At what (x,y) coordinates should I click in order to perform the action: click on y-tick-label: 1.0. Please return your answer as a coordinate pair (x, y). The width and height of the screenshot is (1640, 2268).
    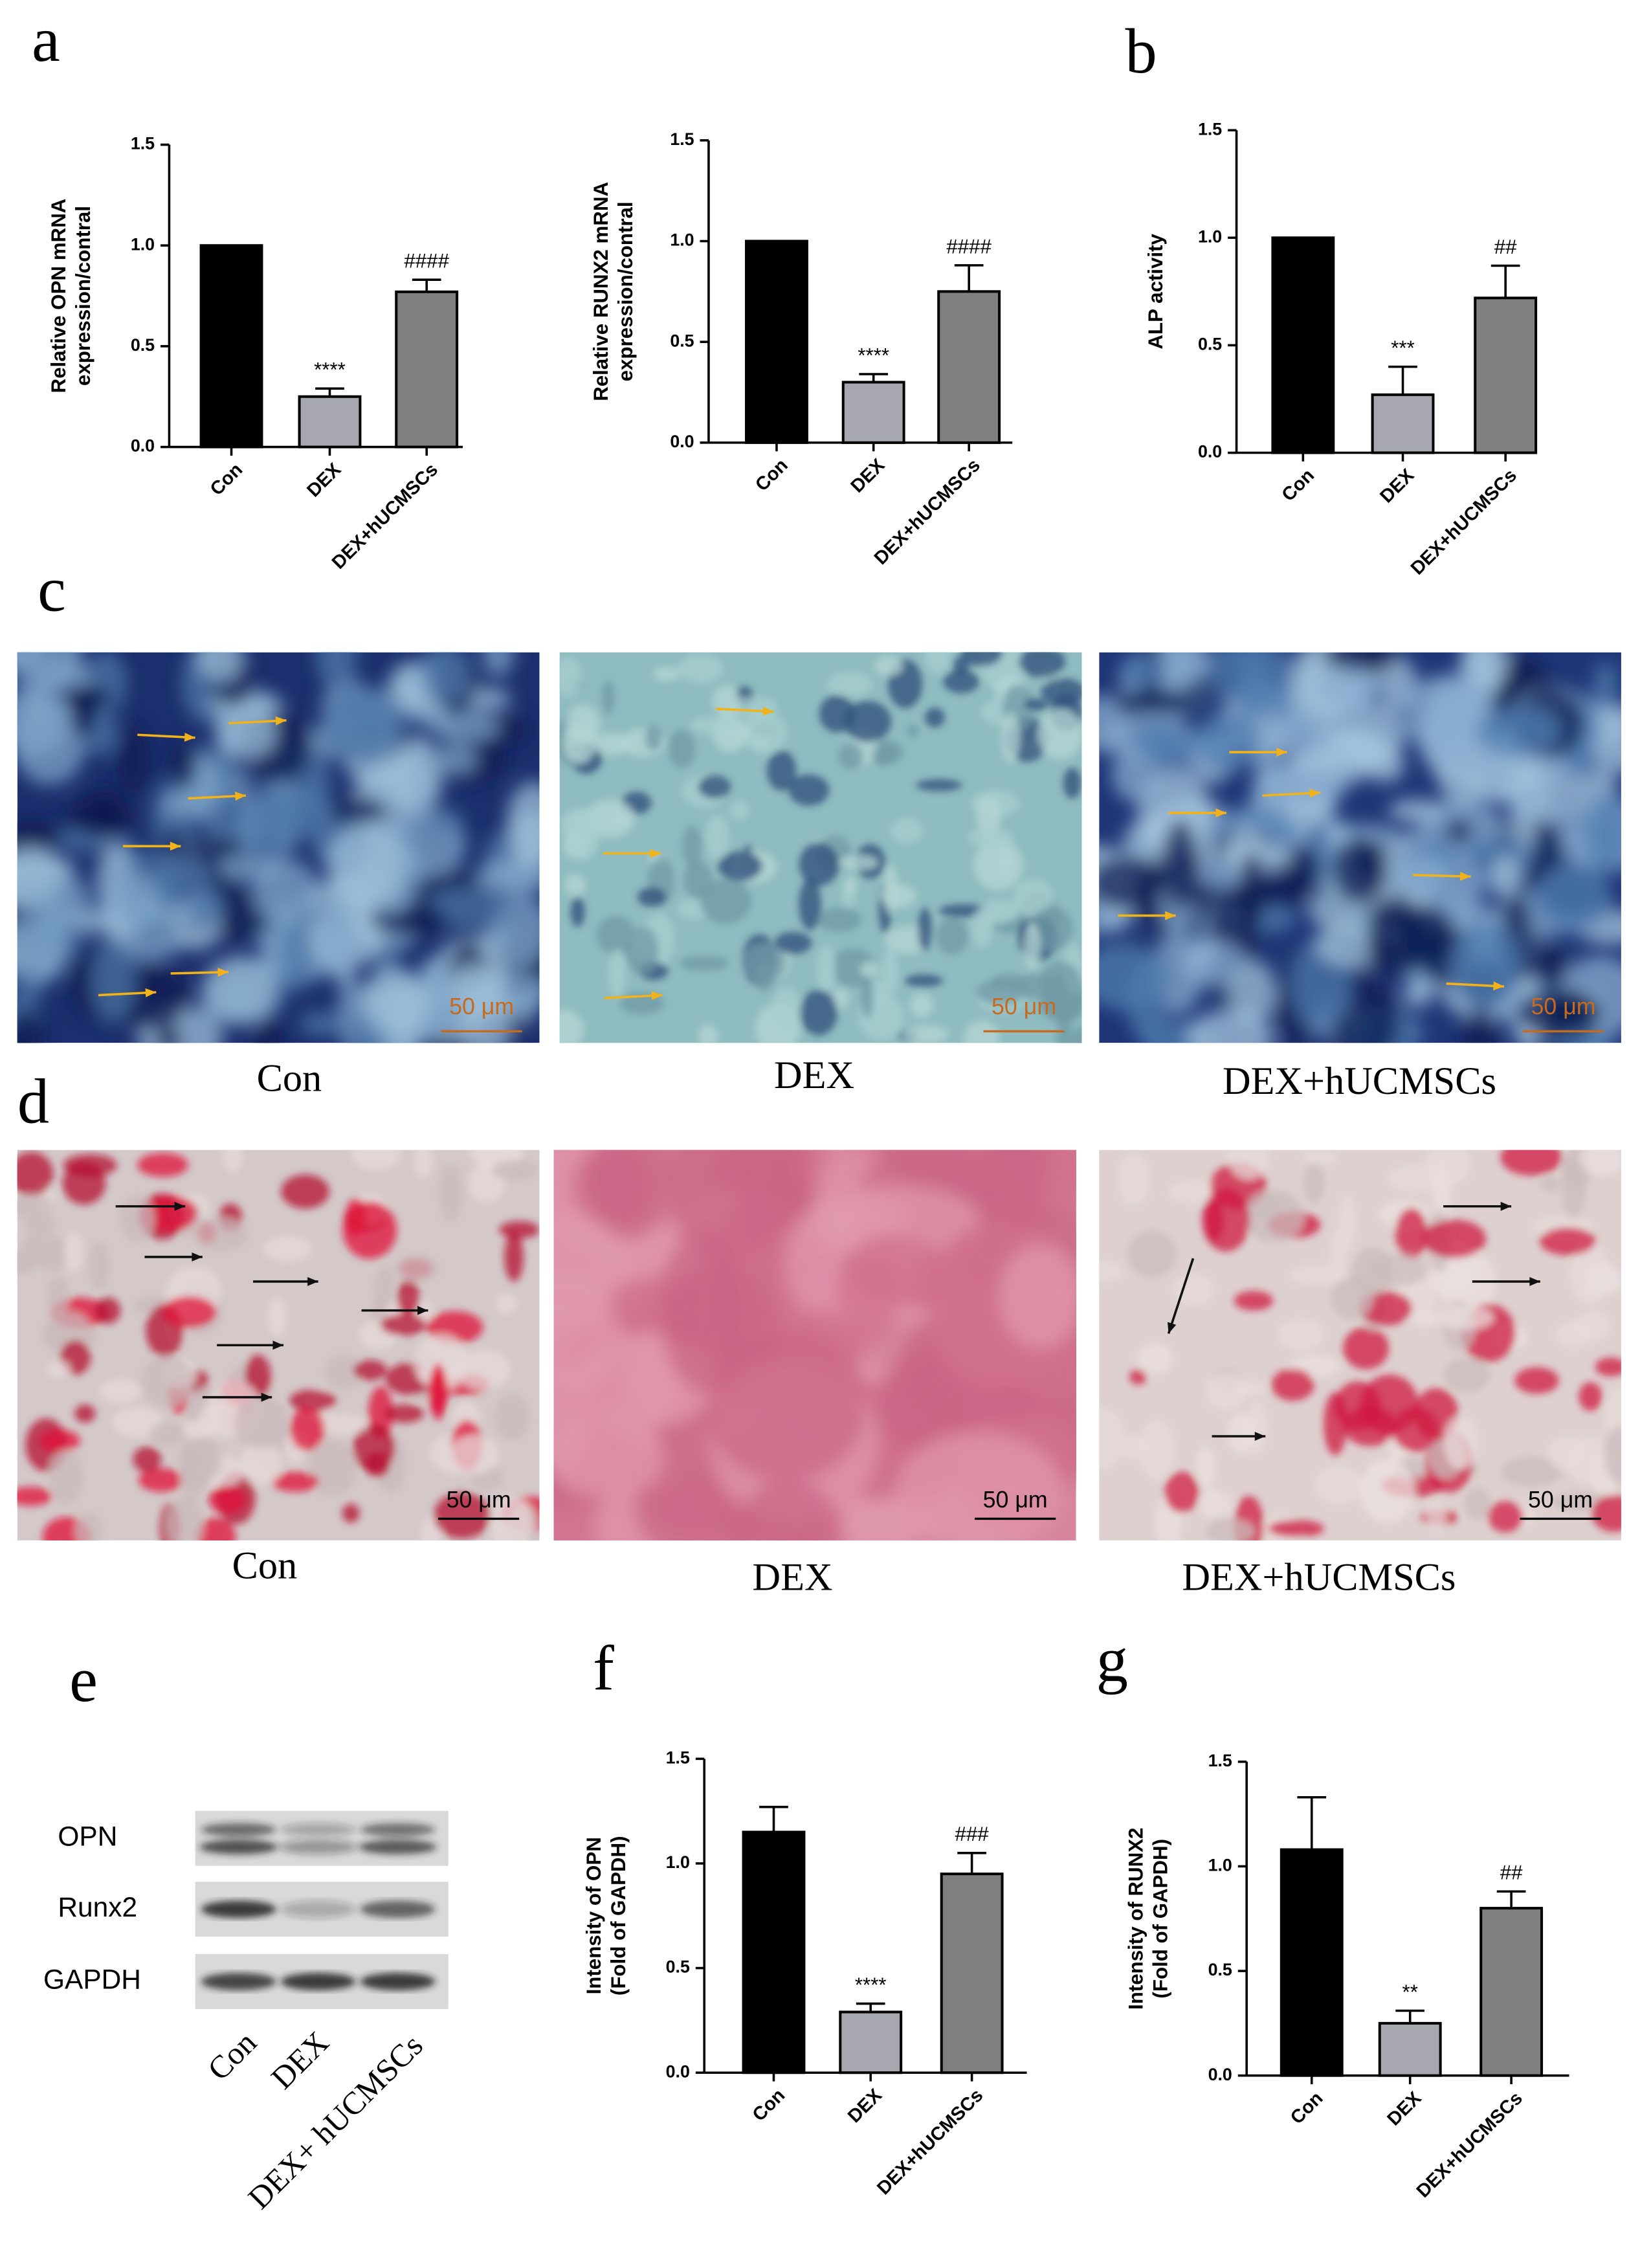
    Looking at the image, I should click on (678, 1862).